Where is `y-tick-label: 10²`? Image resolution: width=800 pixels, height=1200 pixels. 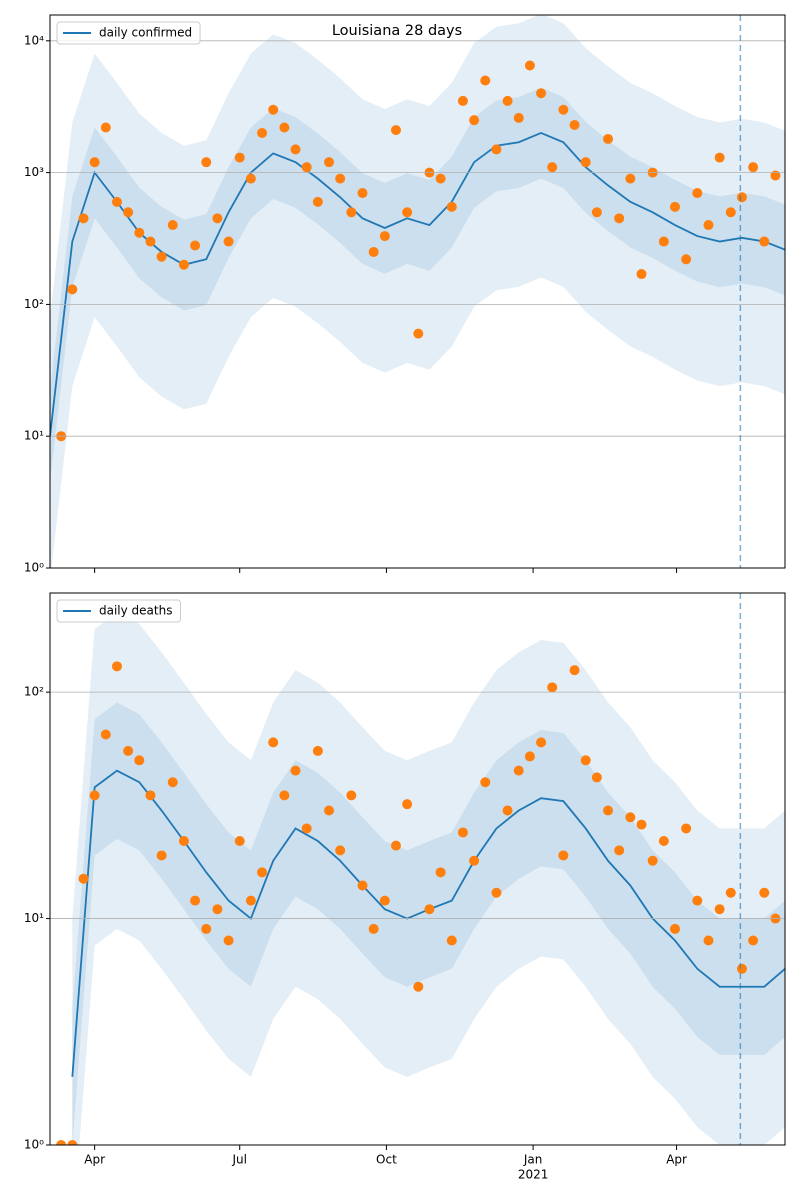
y-tick-label: 10² is located at coordinates (34, 304).